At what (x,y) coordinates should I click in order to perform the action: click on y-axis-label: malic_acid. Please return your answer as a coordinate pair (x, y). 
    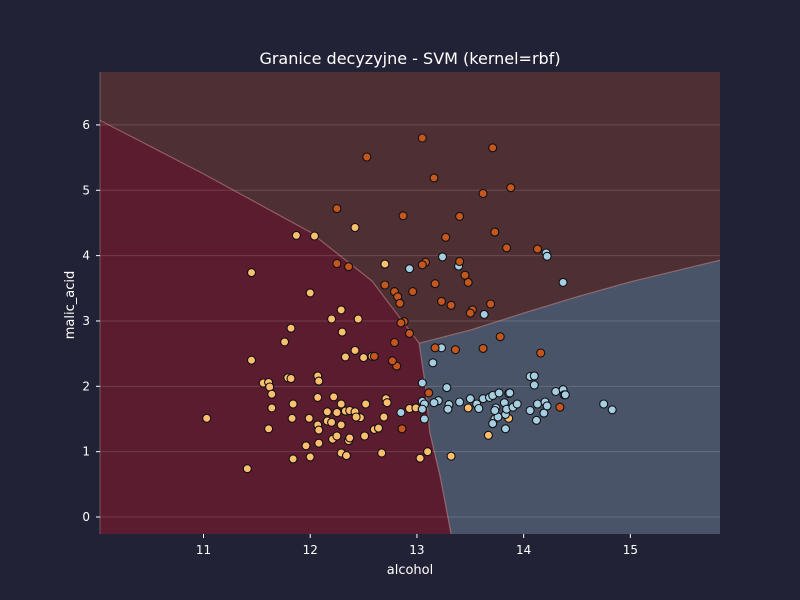
    Looking at the image, I should click on (70, 305).